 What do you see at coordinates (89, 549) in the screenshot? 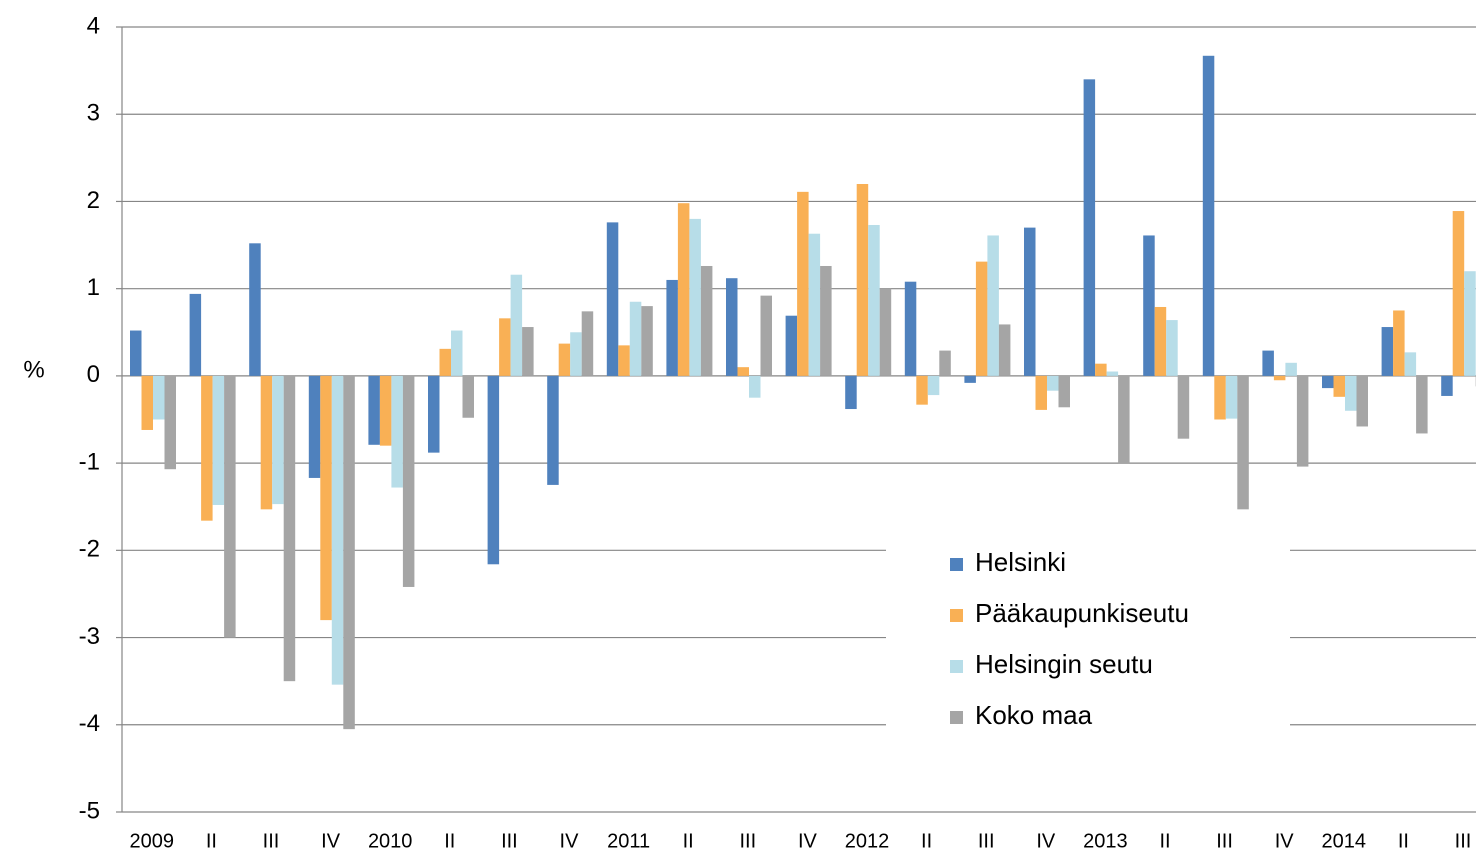
I see `y-tick-label: -2` at bounding box center [89, 549].